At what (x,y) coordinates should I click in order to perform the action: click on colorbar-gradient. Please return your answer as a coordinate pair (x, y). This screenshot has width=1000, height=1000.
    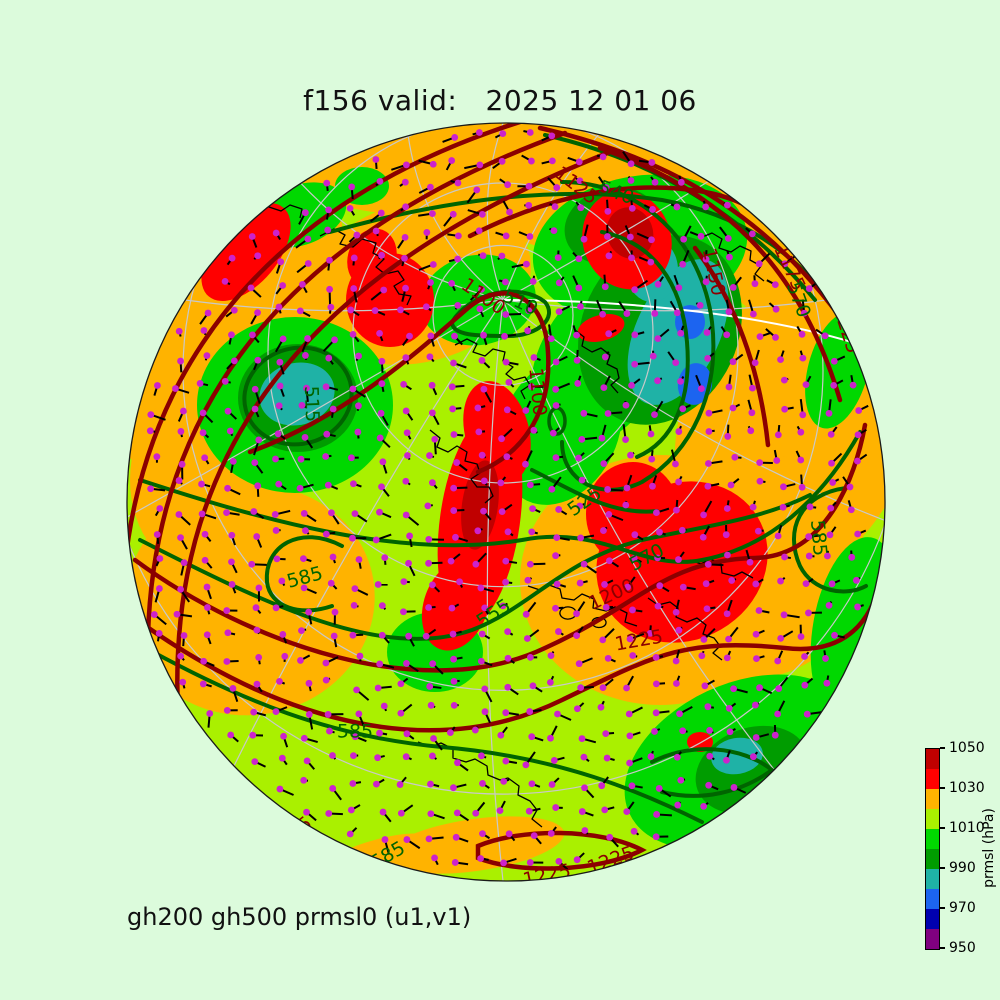
    Looking at the image, I should click on (932, 849).